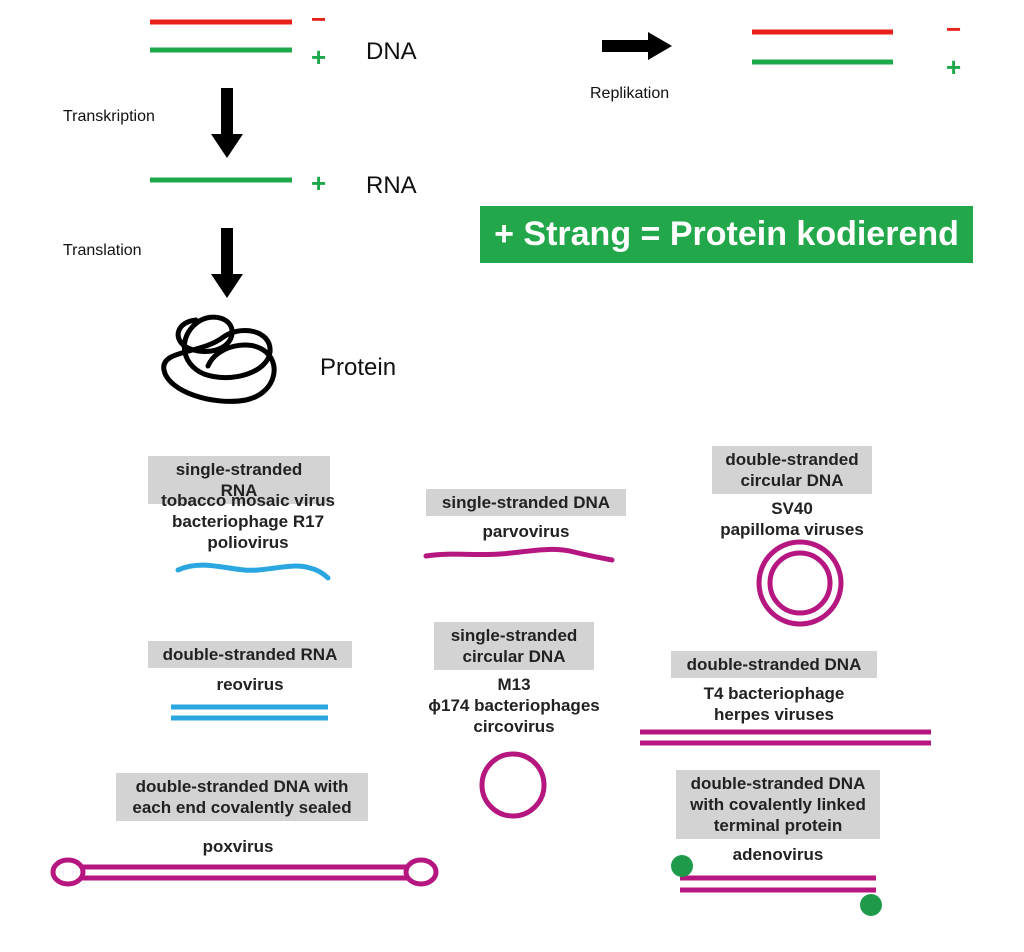 The height and width of the screenshot is (952, 1024). Describe the element at coordinates (774, 704) in the screenshot. I see `ds-dna-examples: T4 bacteriophage herpes viruses` at that location.